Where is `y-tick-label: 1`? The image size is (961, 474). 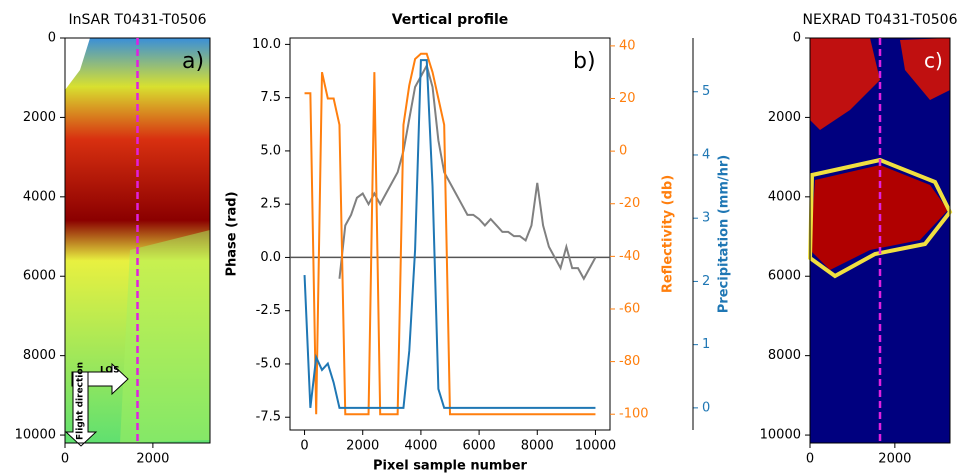
y-tick-label: 1 is located at coordinates (706, 344).